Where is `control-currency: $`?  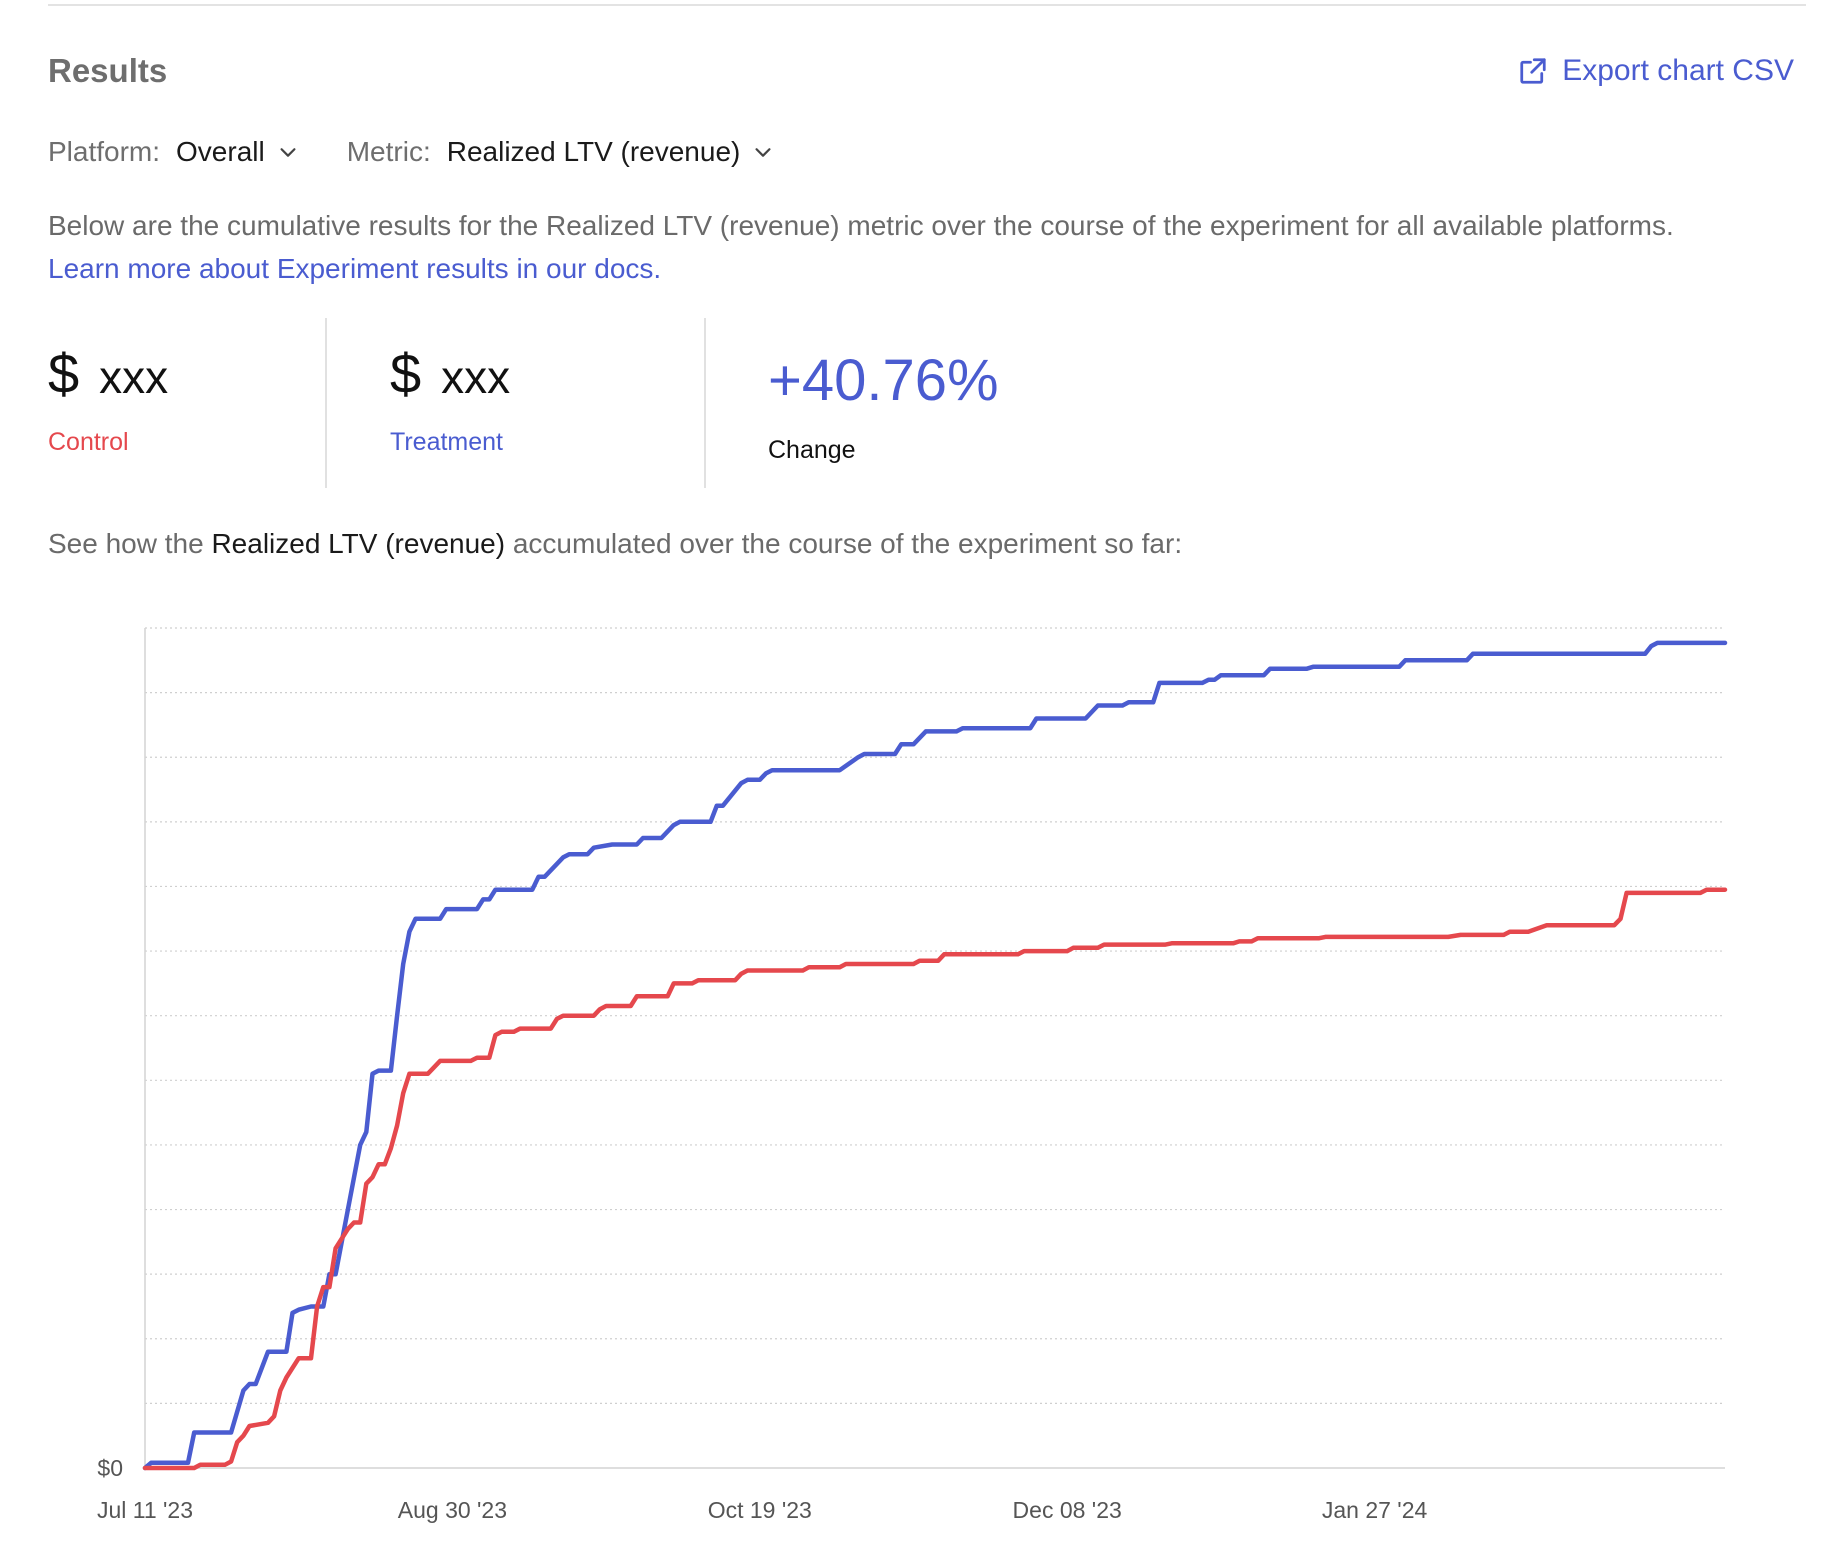
control-currency: $ is located at coordinates (64, 373).